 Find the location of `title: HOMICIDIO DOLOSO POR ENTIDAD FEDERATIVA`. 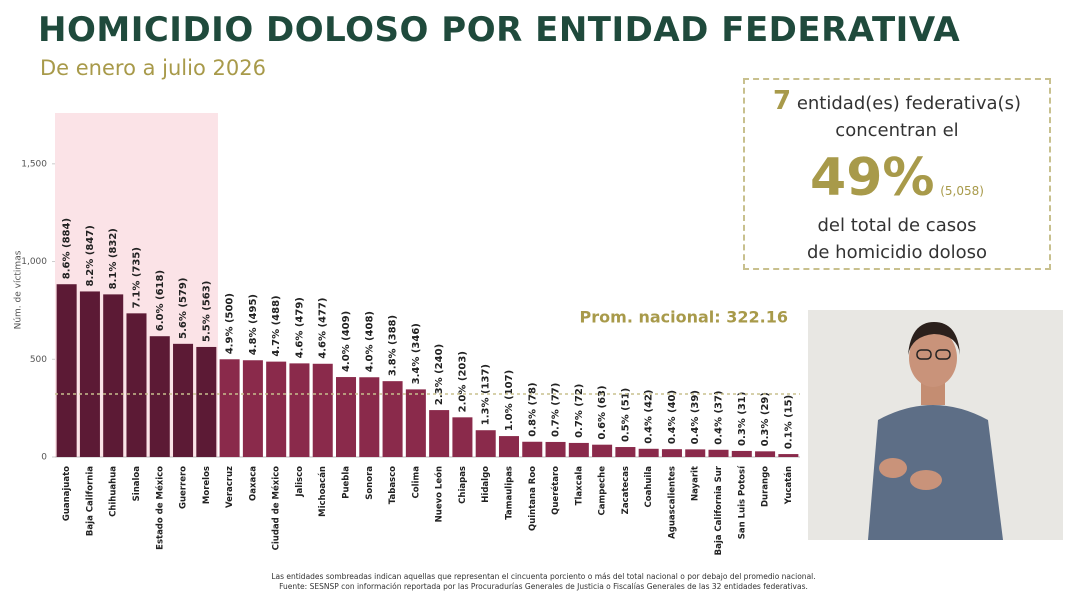

title: HOMICIDIO DOLOSO POR ENTIDAD FEDERATIVA is located at coordinates (499, 30).